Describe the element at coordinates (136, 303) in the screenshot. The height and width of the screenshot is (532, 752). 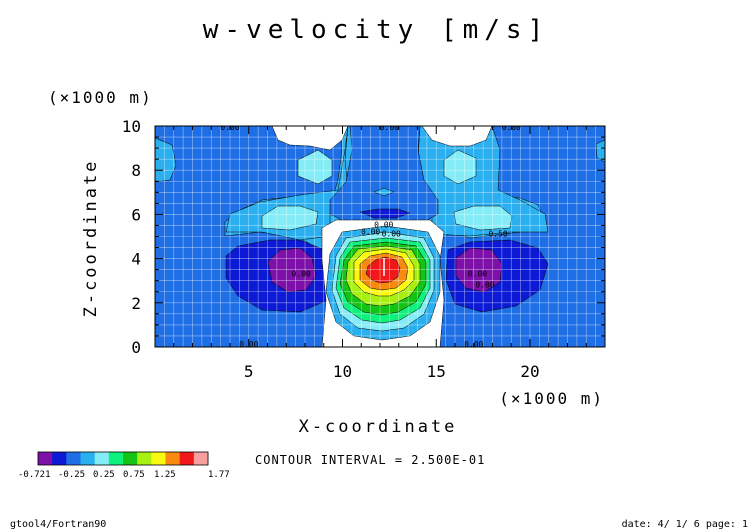
I see `y-tick-label: 2` at that location.